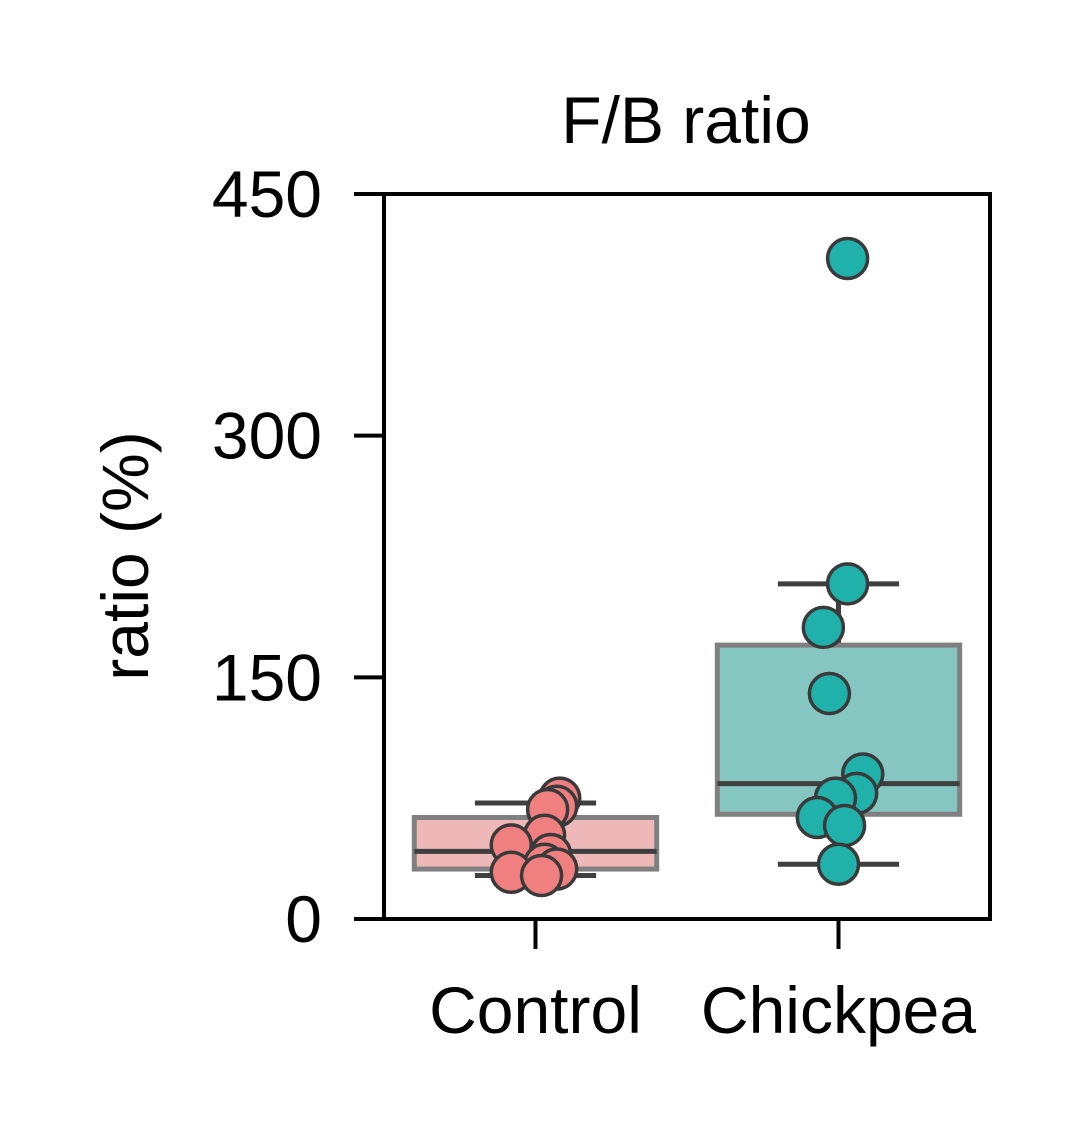 The width and height of the screenshot is (1080, 1140). Describe the element at coordinates (298, 556) in the screenshot. I see `y-axis-ticks: 0 150 300 450` at that location.